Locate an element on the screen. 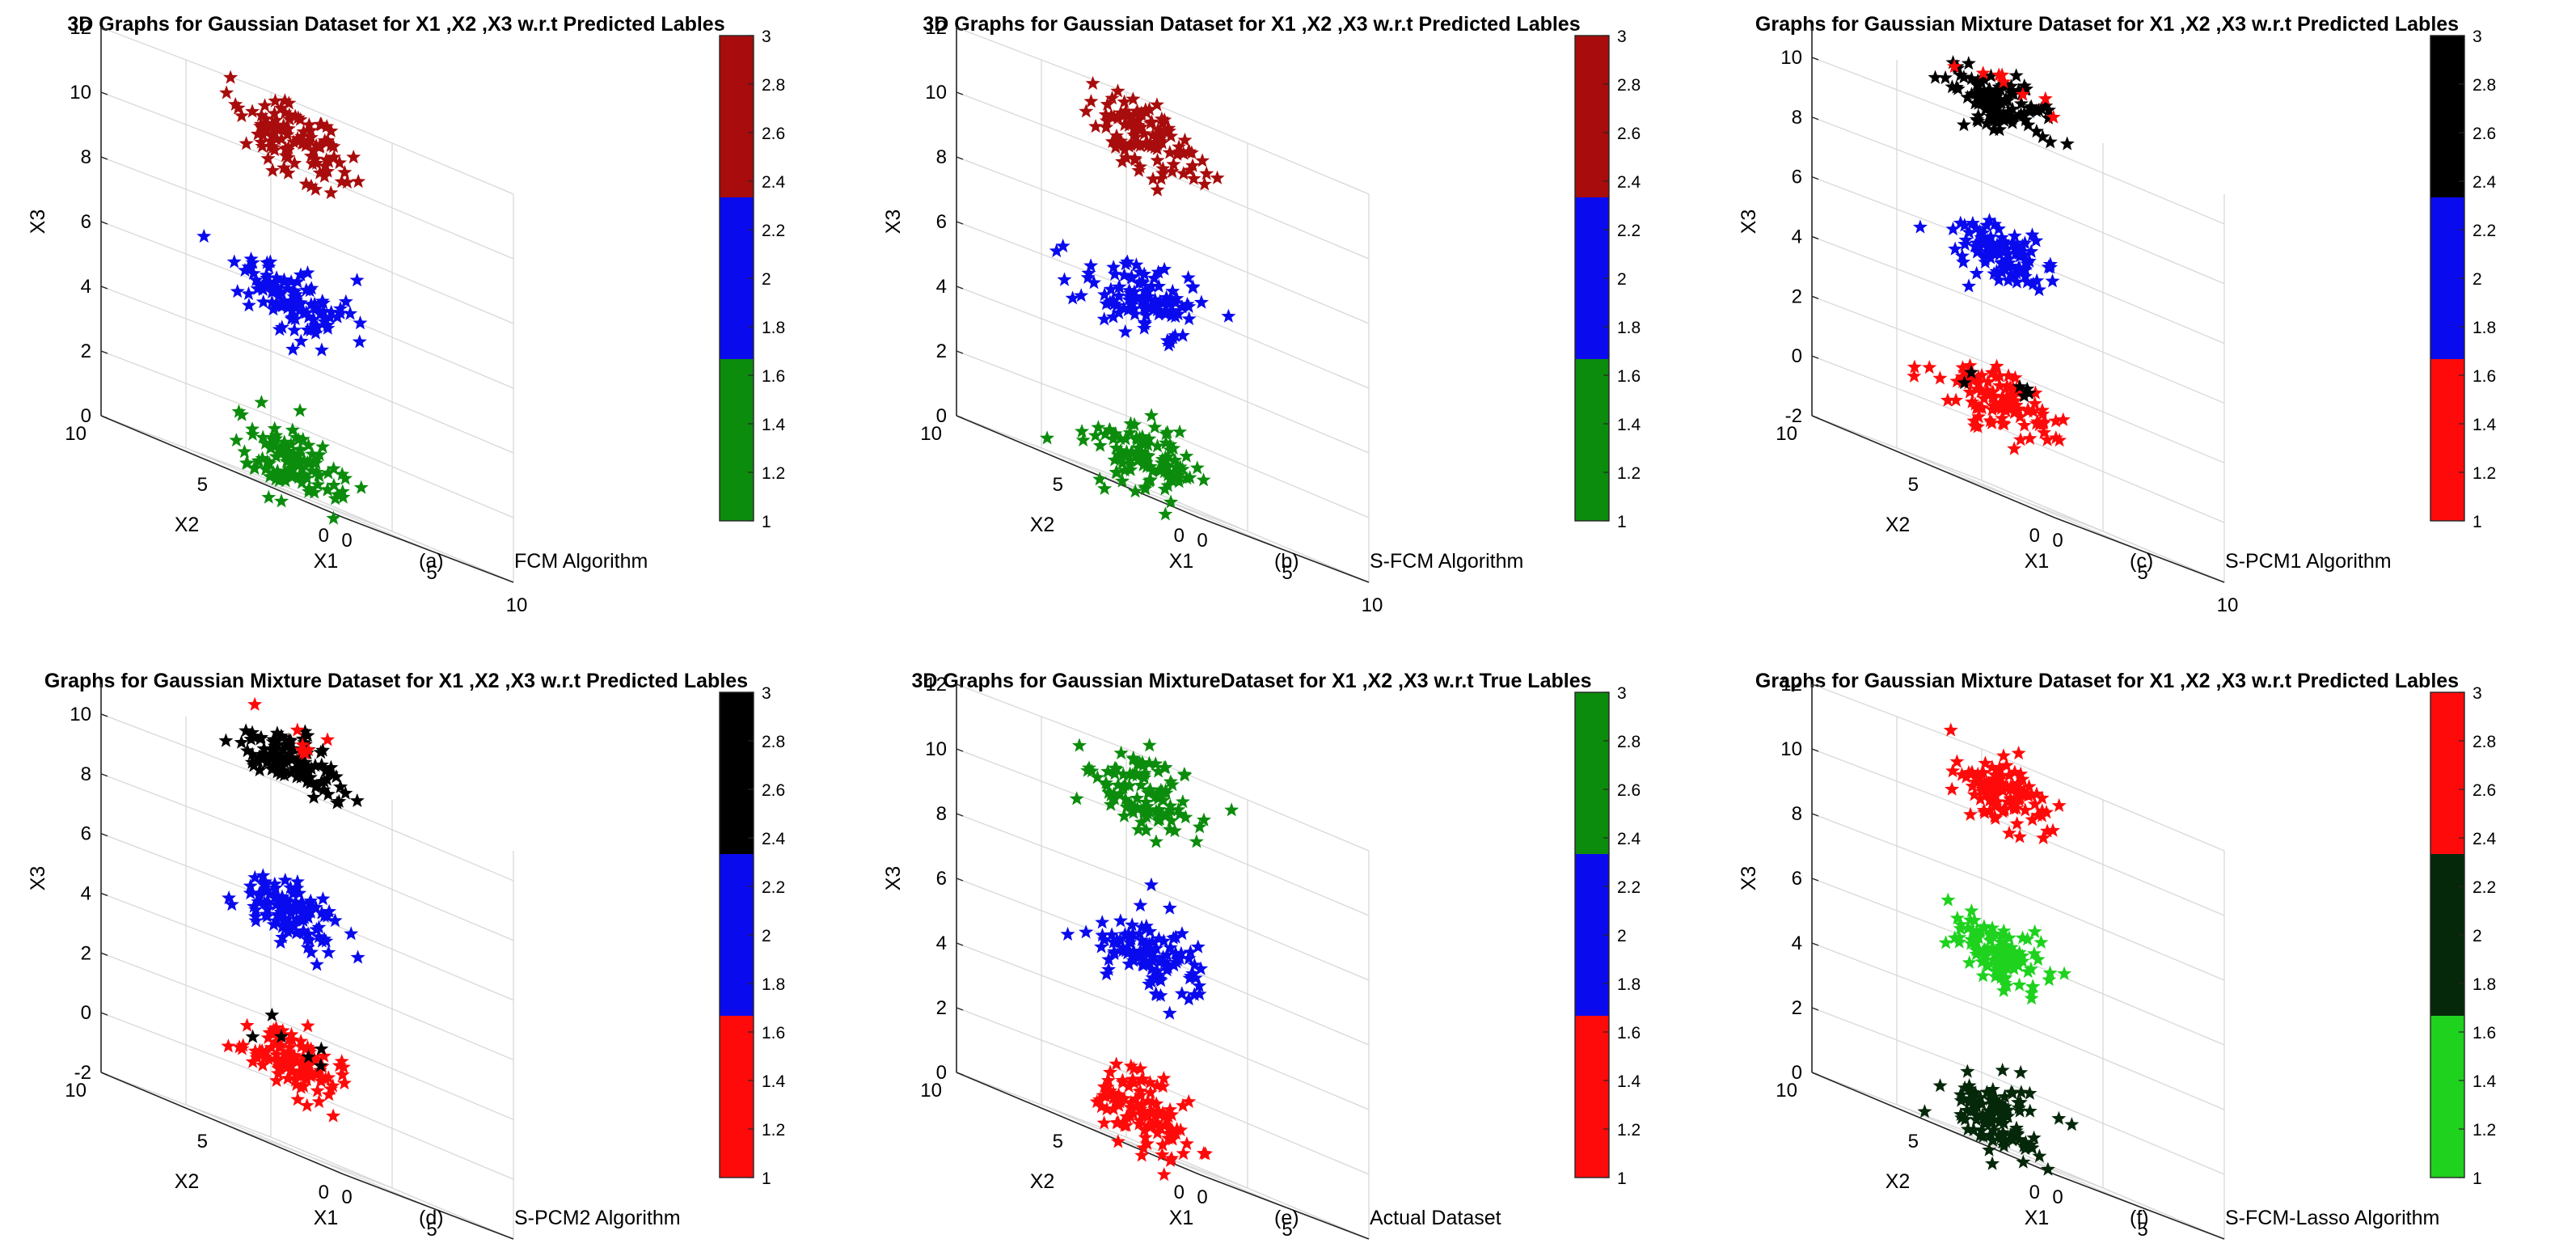 This screenshot has width=2576, height=1256. colorbar-tick-label: 1 is located at coordinates (2477, 522).